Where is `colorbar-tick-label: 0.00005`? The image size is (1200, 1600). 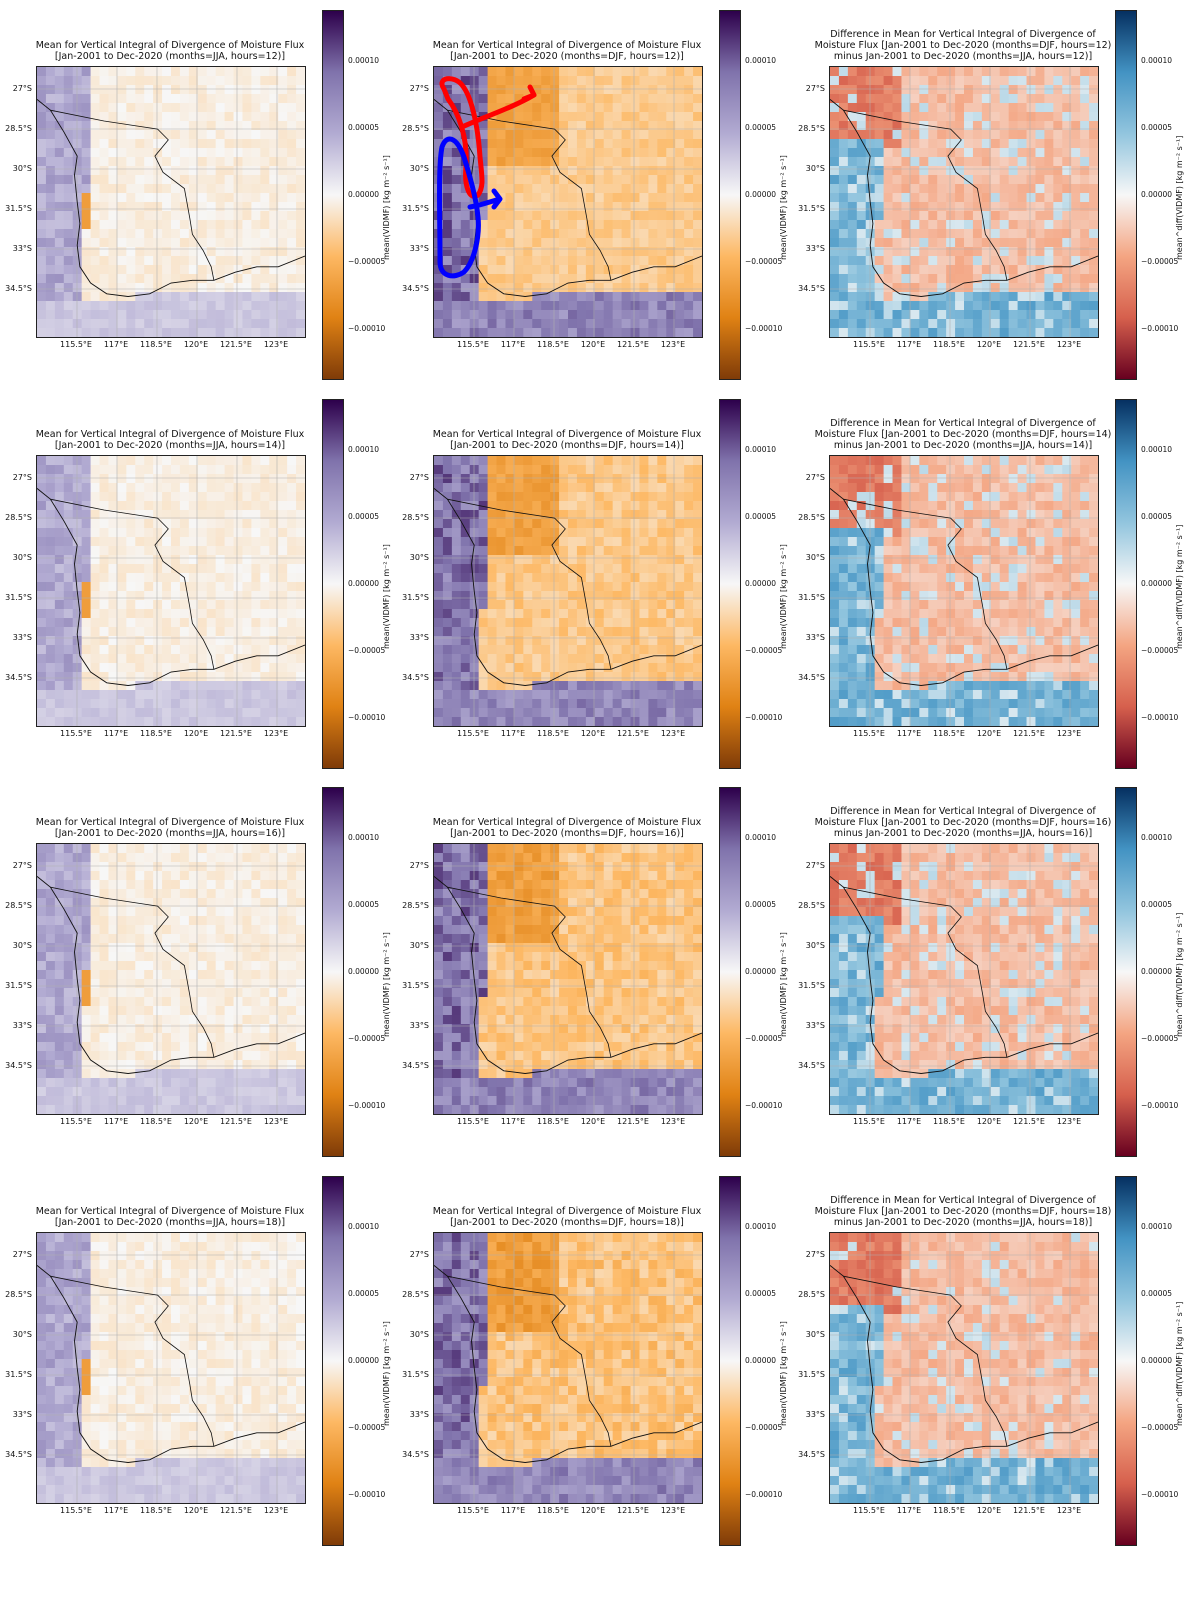
colorbar-tick-label: 0.00005 is located at coordinates (364, 516).